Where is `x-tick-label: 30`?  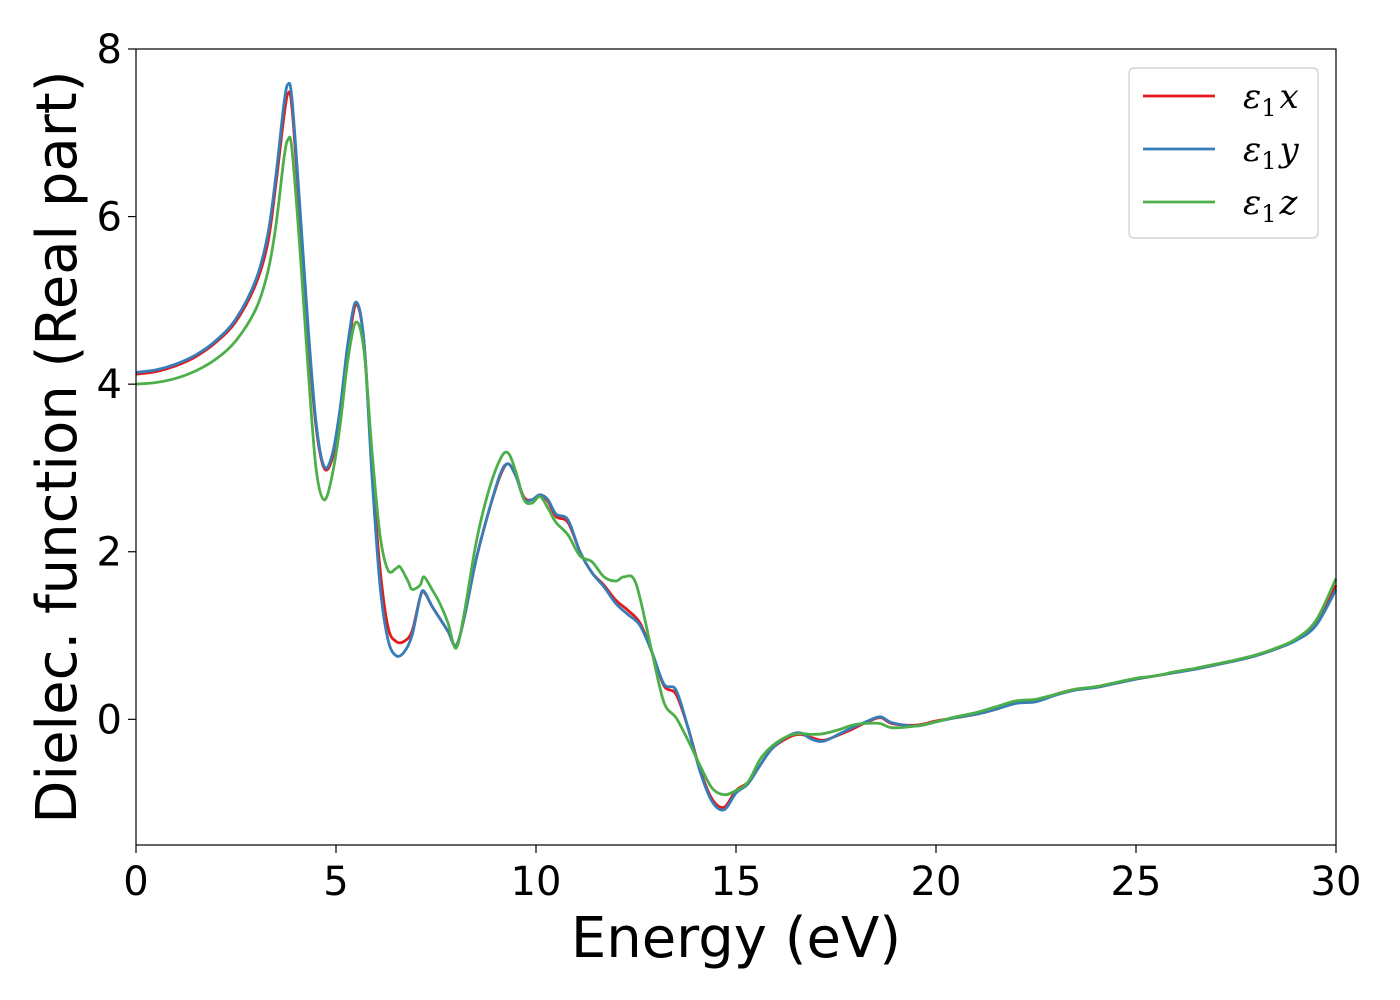
x-tick-label: 30 is located at coordinates (1336, 882).